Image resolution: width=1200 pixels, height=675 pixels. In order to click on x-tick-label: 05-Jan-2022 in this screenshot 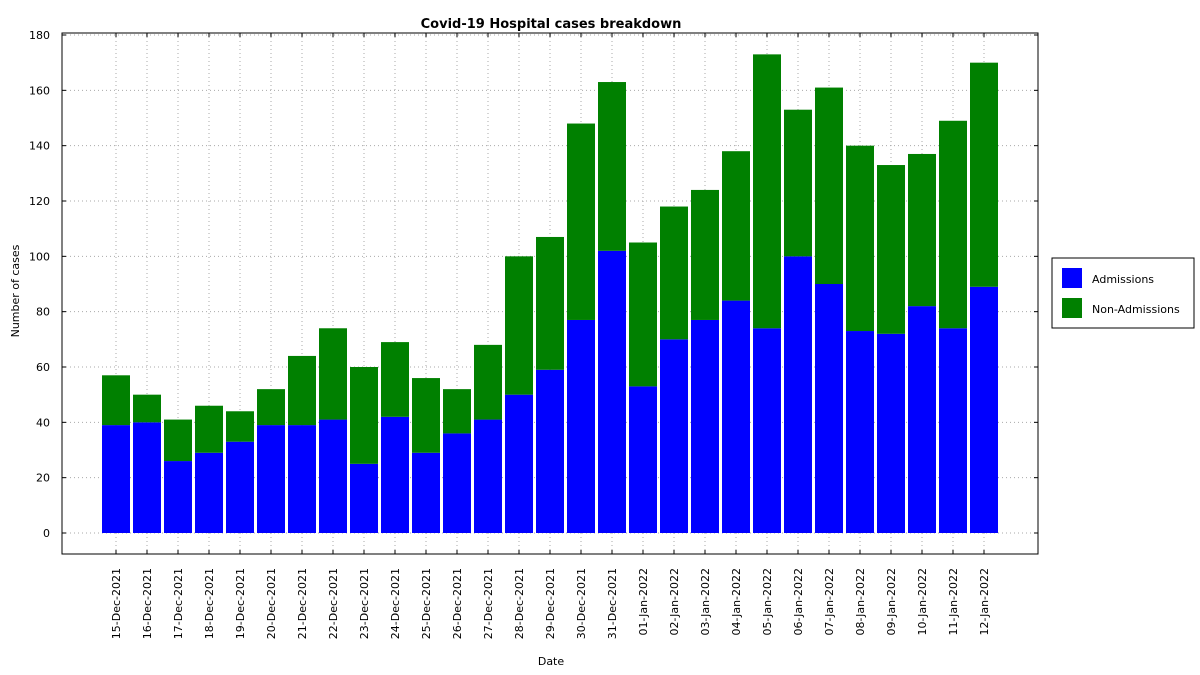, I will do `click(767, 602)`.